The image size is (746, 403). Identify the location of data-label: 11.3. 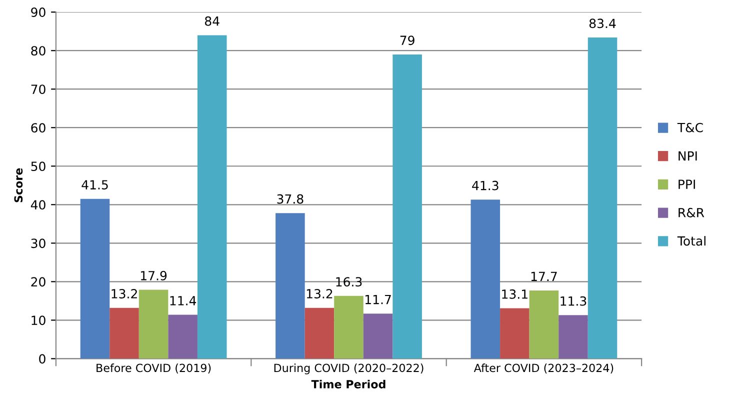
(573, 301).